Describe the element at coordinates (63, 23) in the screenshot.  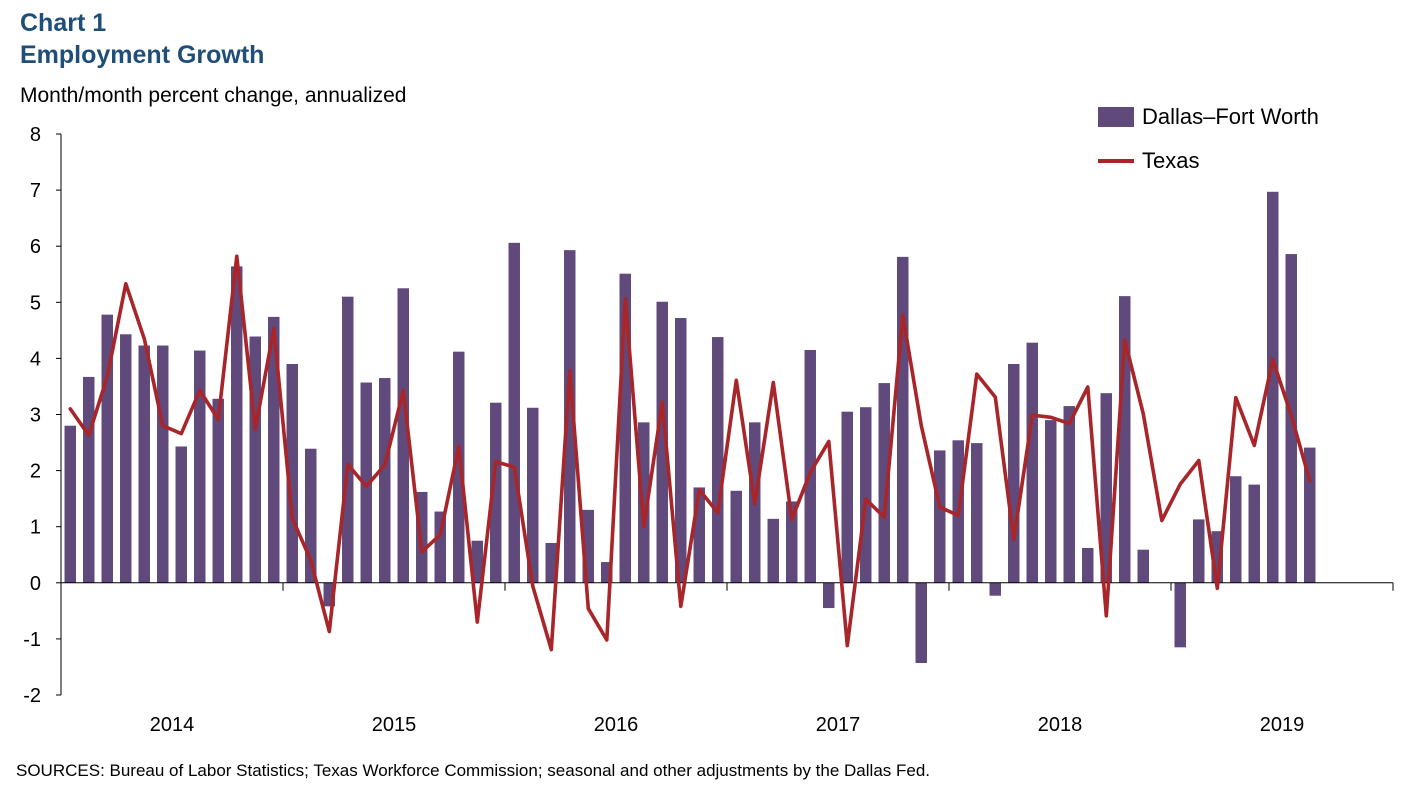
I see `chart-title: Chart 1` at that location.